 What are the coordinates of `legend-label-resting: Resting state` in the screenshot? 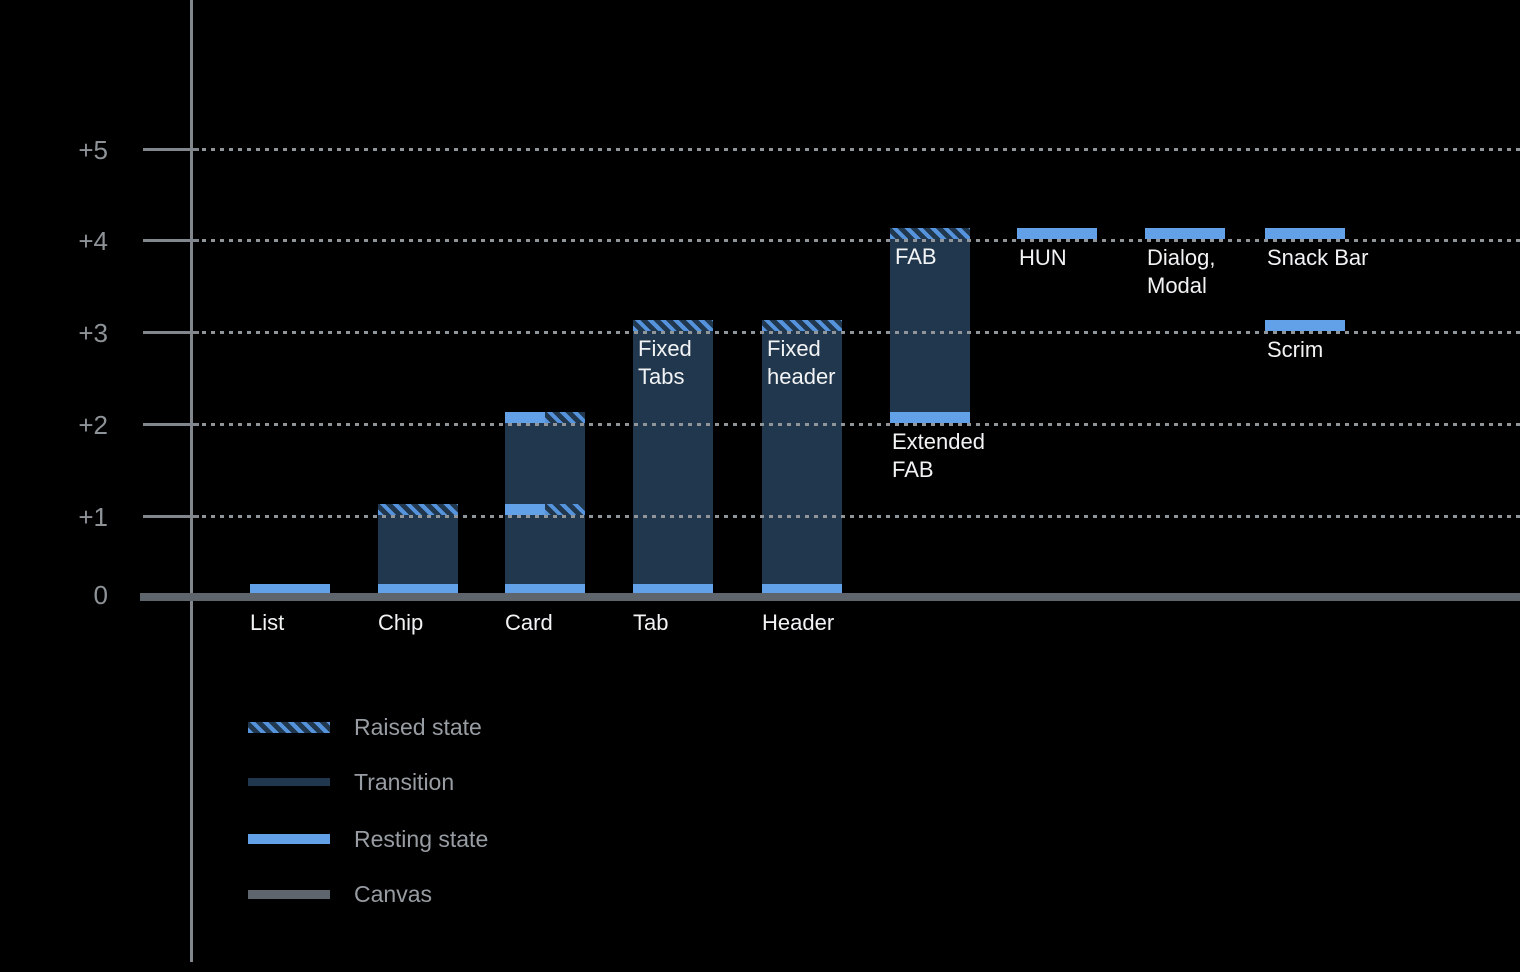 It's located at (421, 839).